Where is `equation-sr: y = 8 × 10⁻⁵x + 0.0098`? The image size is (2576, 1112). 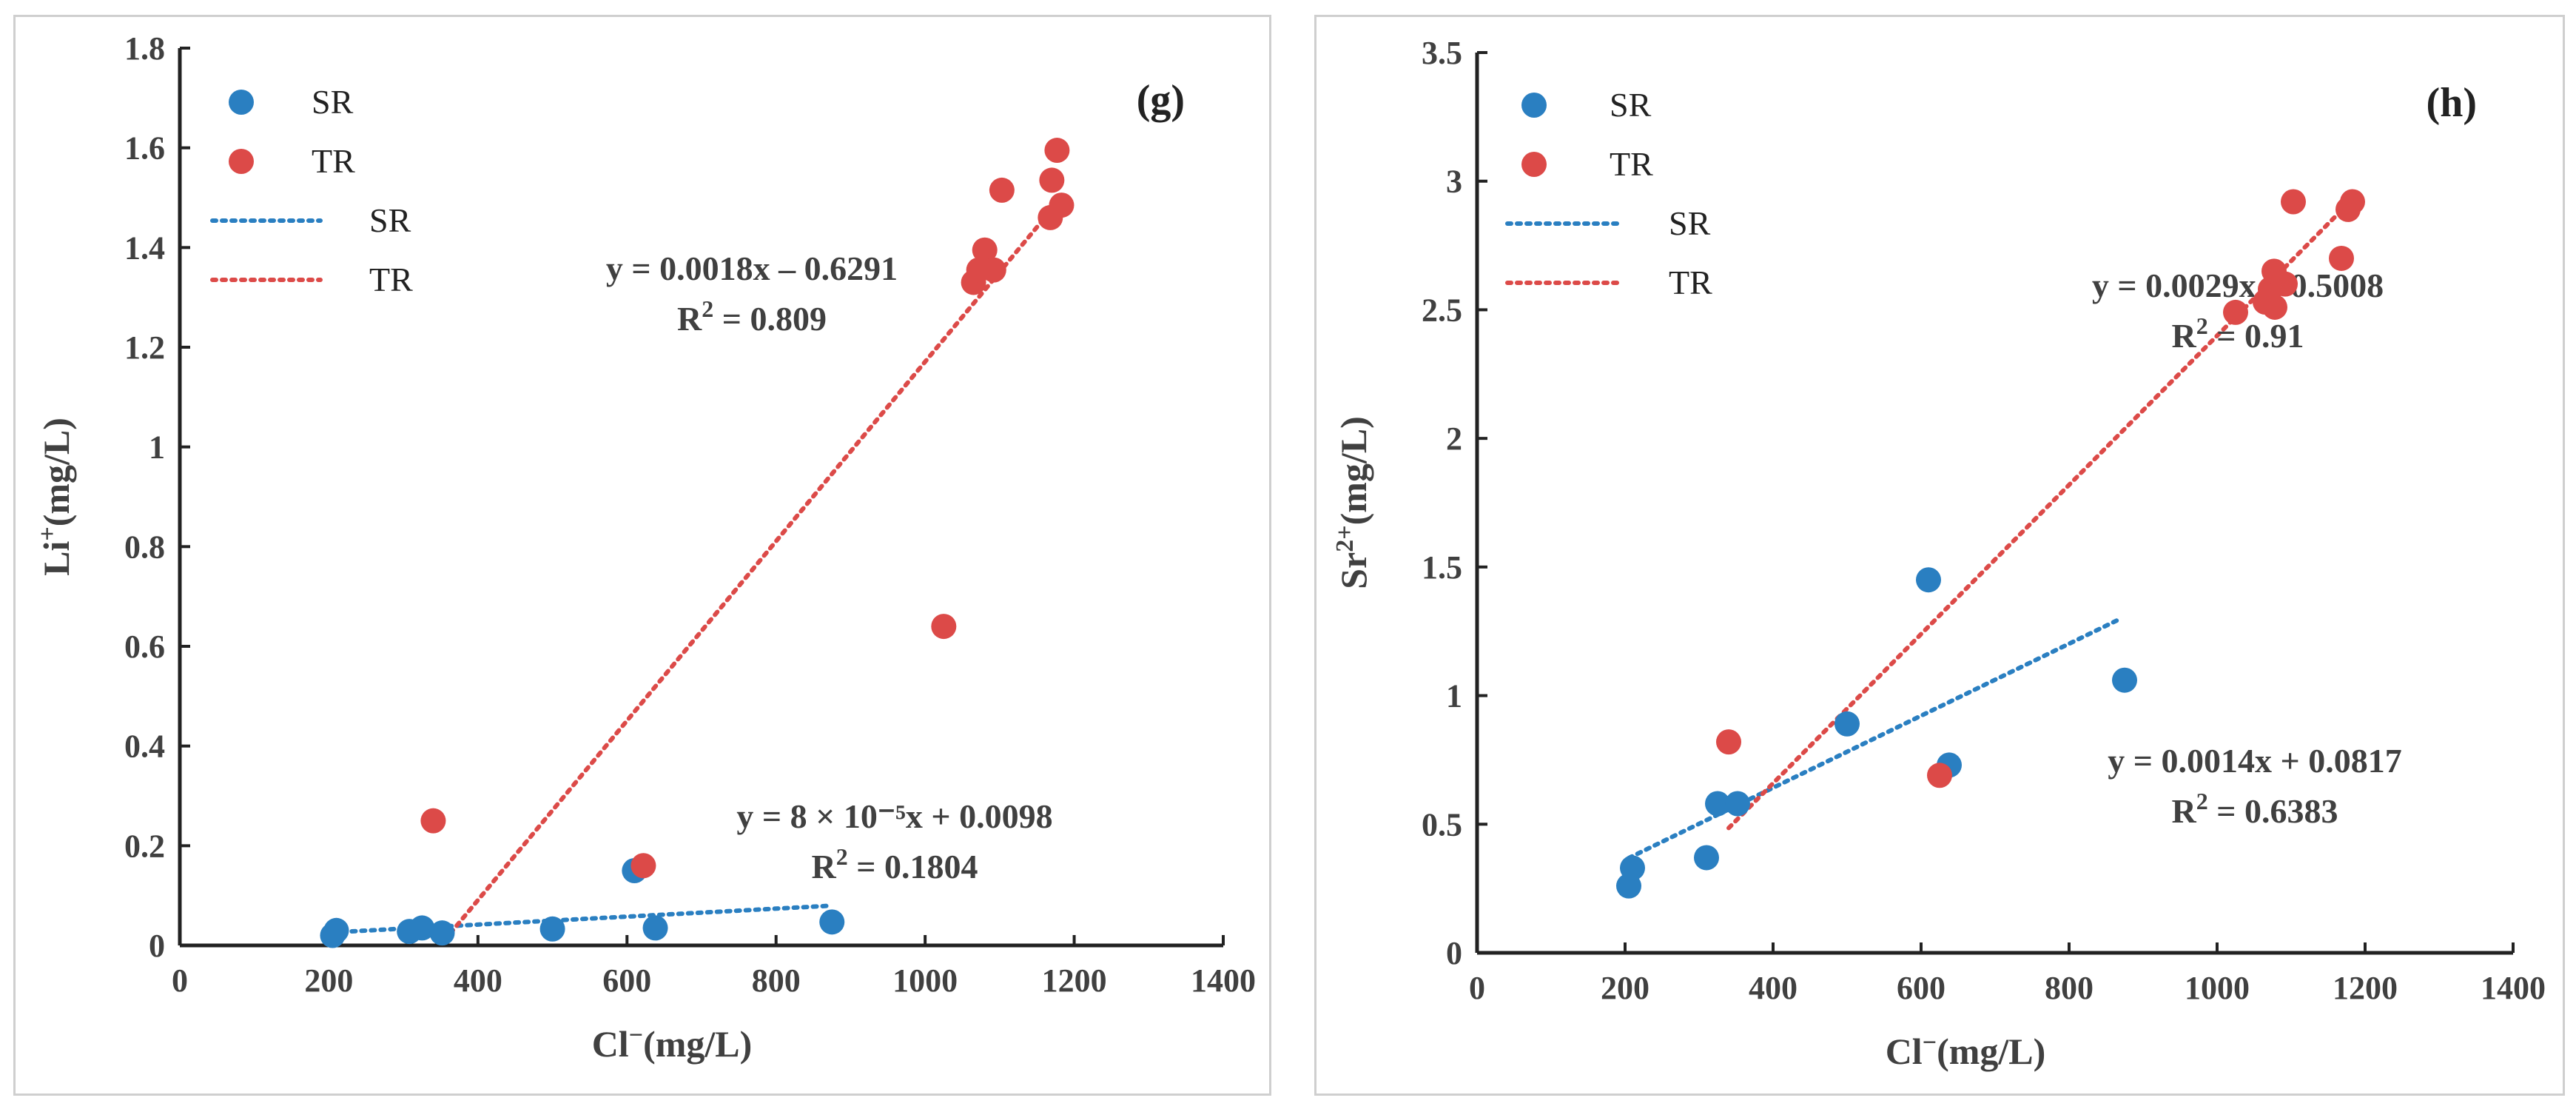 equation-sr: y = 8 × 10⁻⁵x + 0.0098 is located at coordinates (894, 816).